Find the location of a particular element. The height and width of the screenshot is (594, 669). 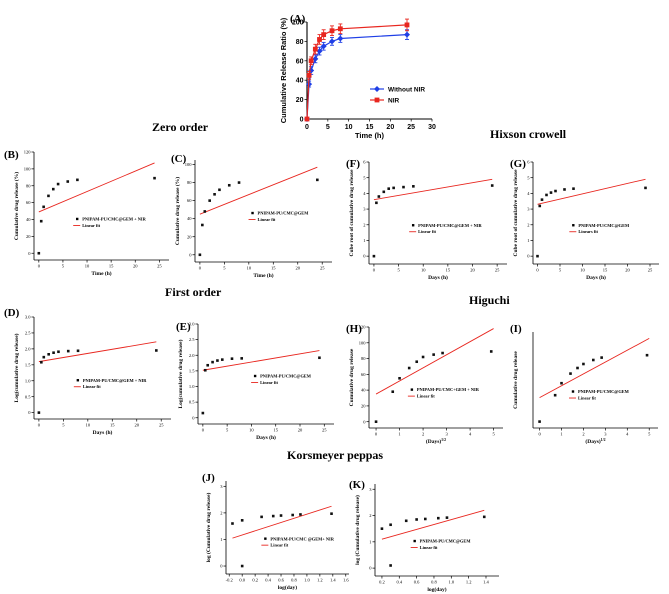

y-tick-label: 40 is located at coordinates (28, 219).